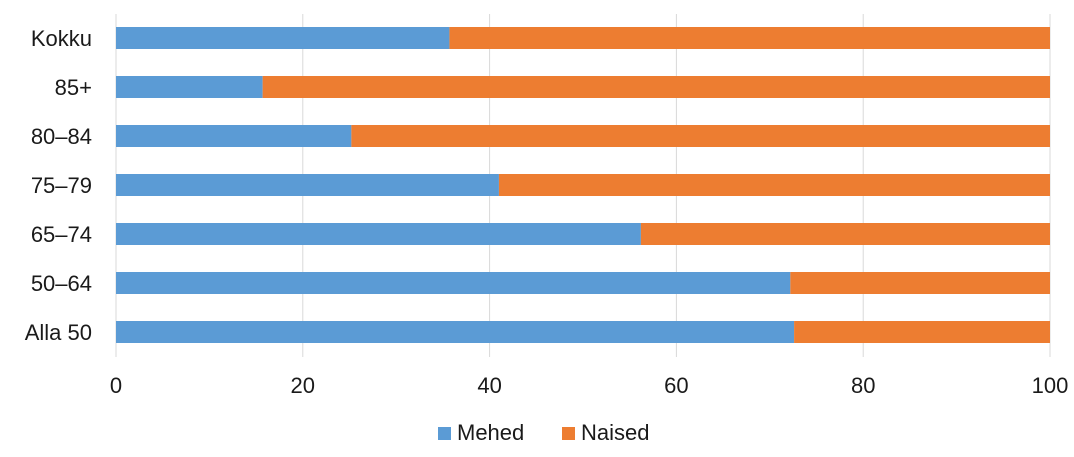  What do you see at coordinates (61, 38) in the screenshot?
I see `category-label: Kokku` at bounding box center [61, 38].